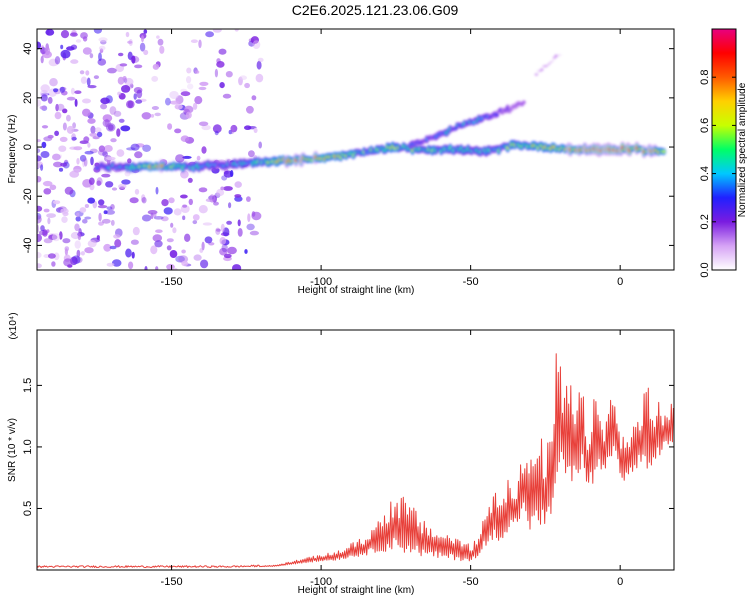  Describe the element at coordinates (380, 156) in the screenshot. I see `main-track` at that location.